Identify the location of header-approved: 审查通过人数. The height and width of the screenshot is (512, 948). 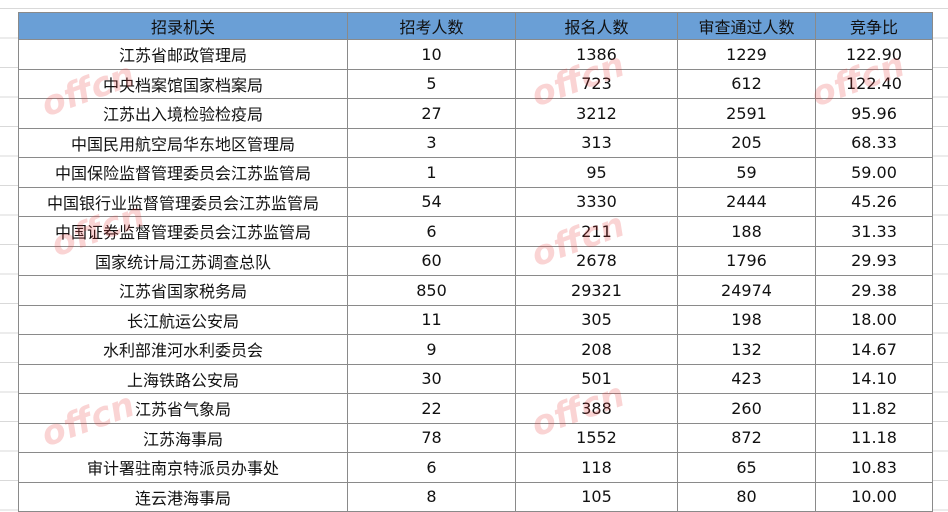
(746, 26).